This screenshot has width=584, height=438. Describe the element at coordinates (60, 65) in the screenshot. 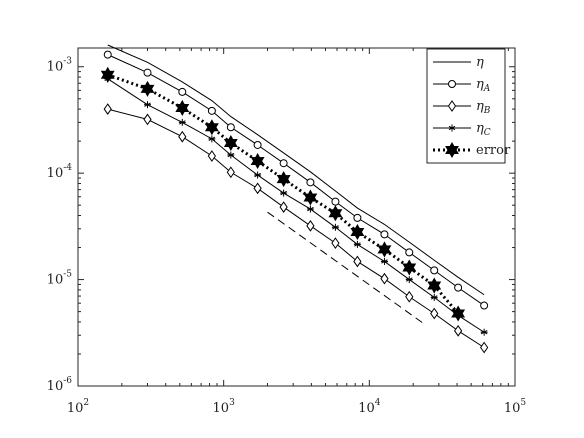

I see `y-tick-label: 10⁻³` at that location.